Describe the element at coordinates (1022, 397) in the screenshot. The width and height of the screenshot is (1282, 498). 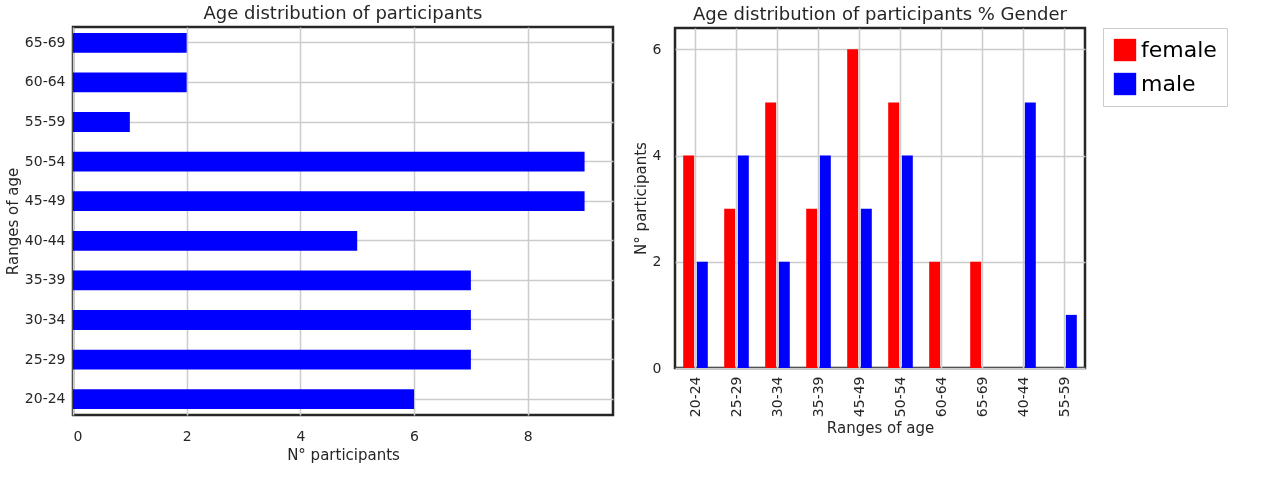
I see `x-tick-label: 40-44` at that location.